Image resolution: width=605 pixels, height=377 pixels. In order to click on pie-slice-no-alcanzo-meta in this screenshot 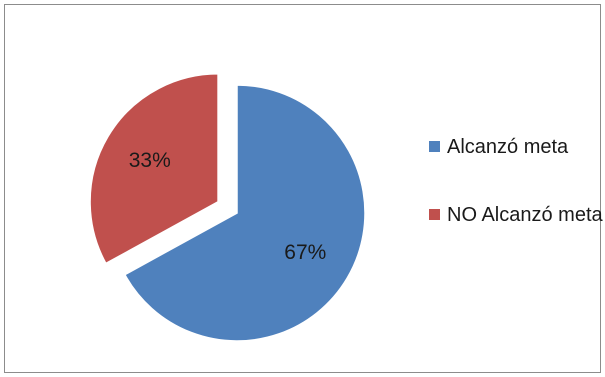, I will do `click(154, 169)`.